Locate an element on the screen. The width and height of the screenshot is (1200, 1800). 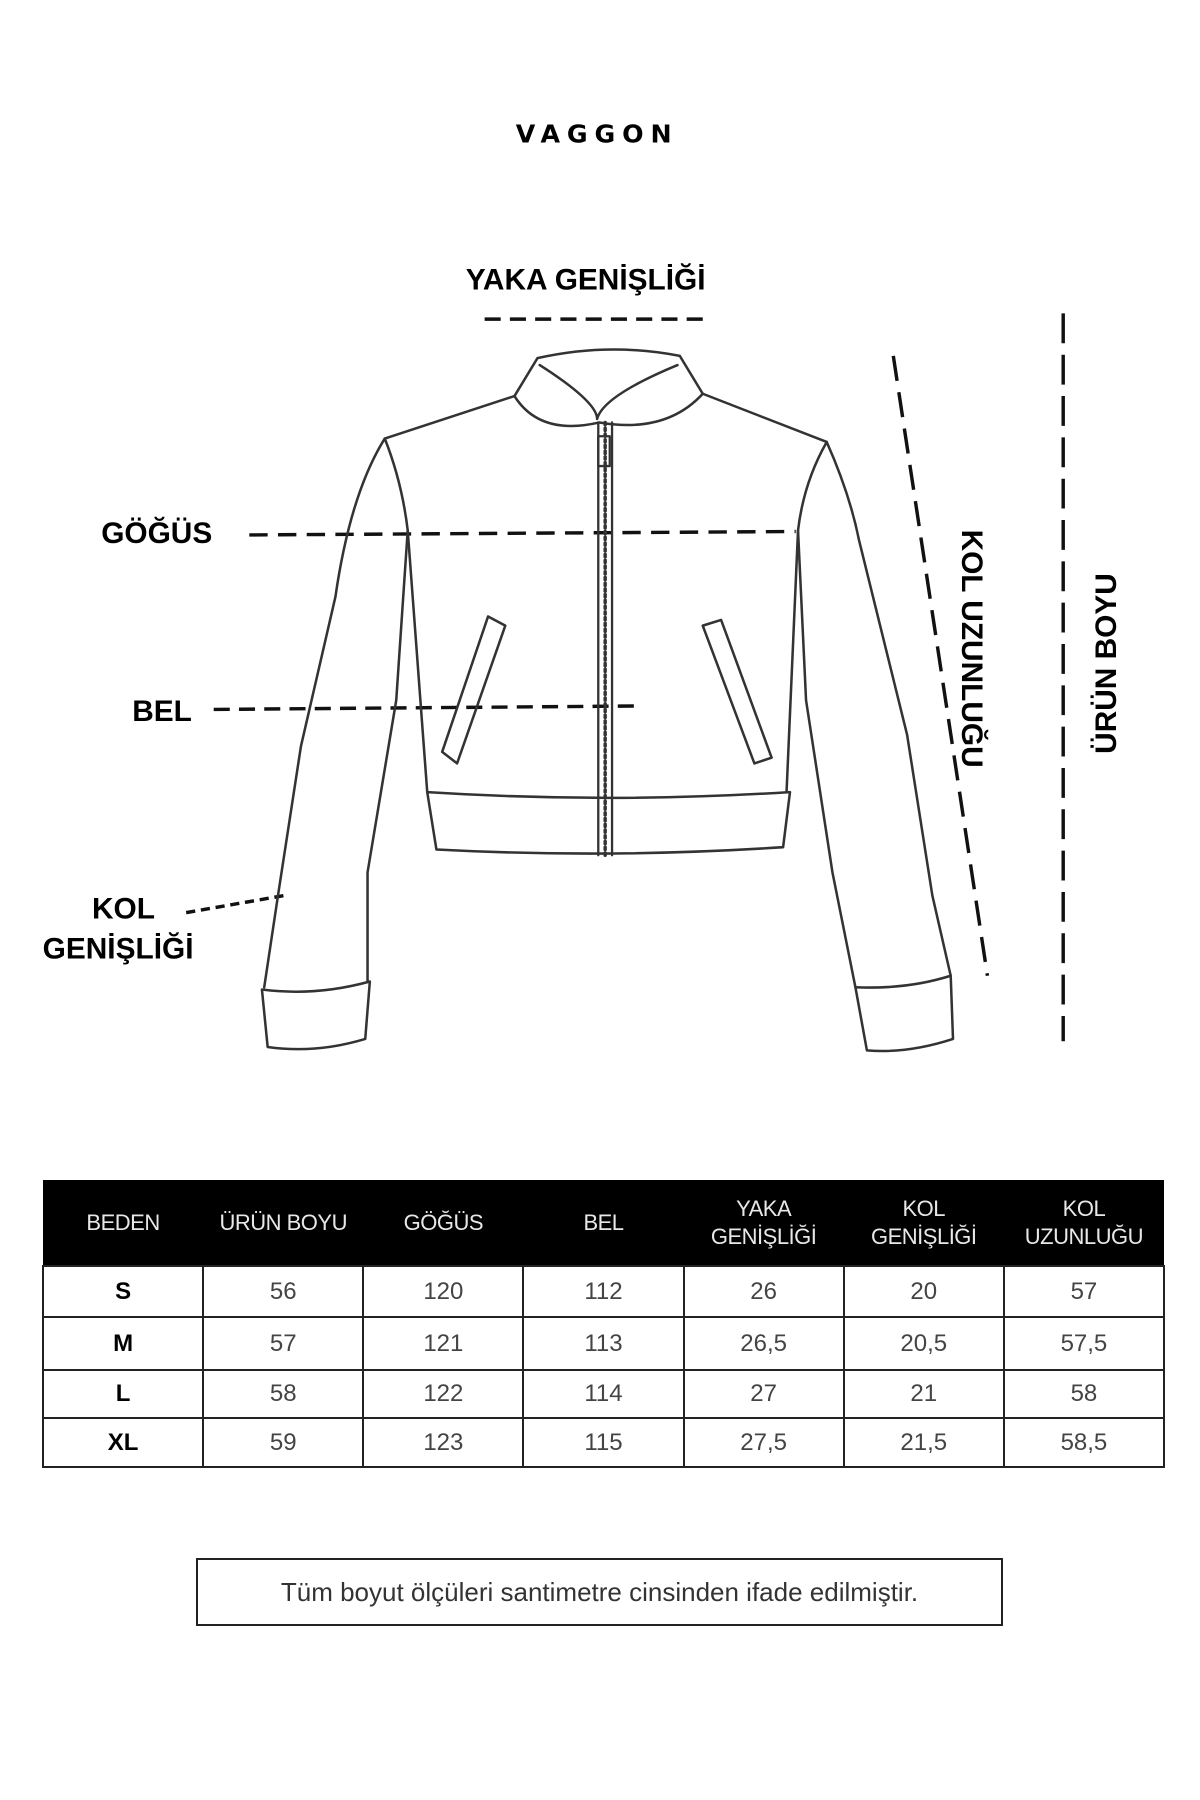
value-cell: 27,5 is located at coordinates (763, 1442).